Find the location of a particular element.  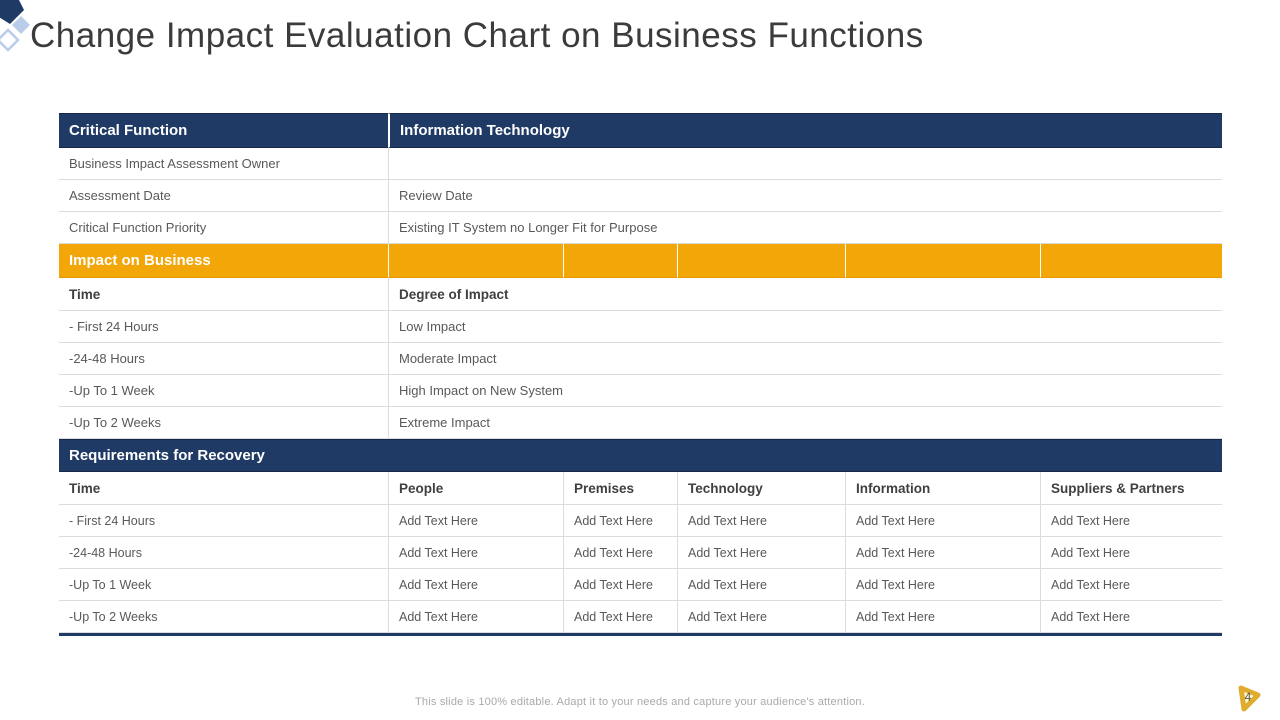

table-row: Business Impact Assessment Owner is located at coordinates (640, 164).